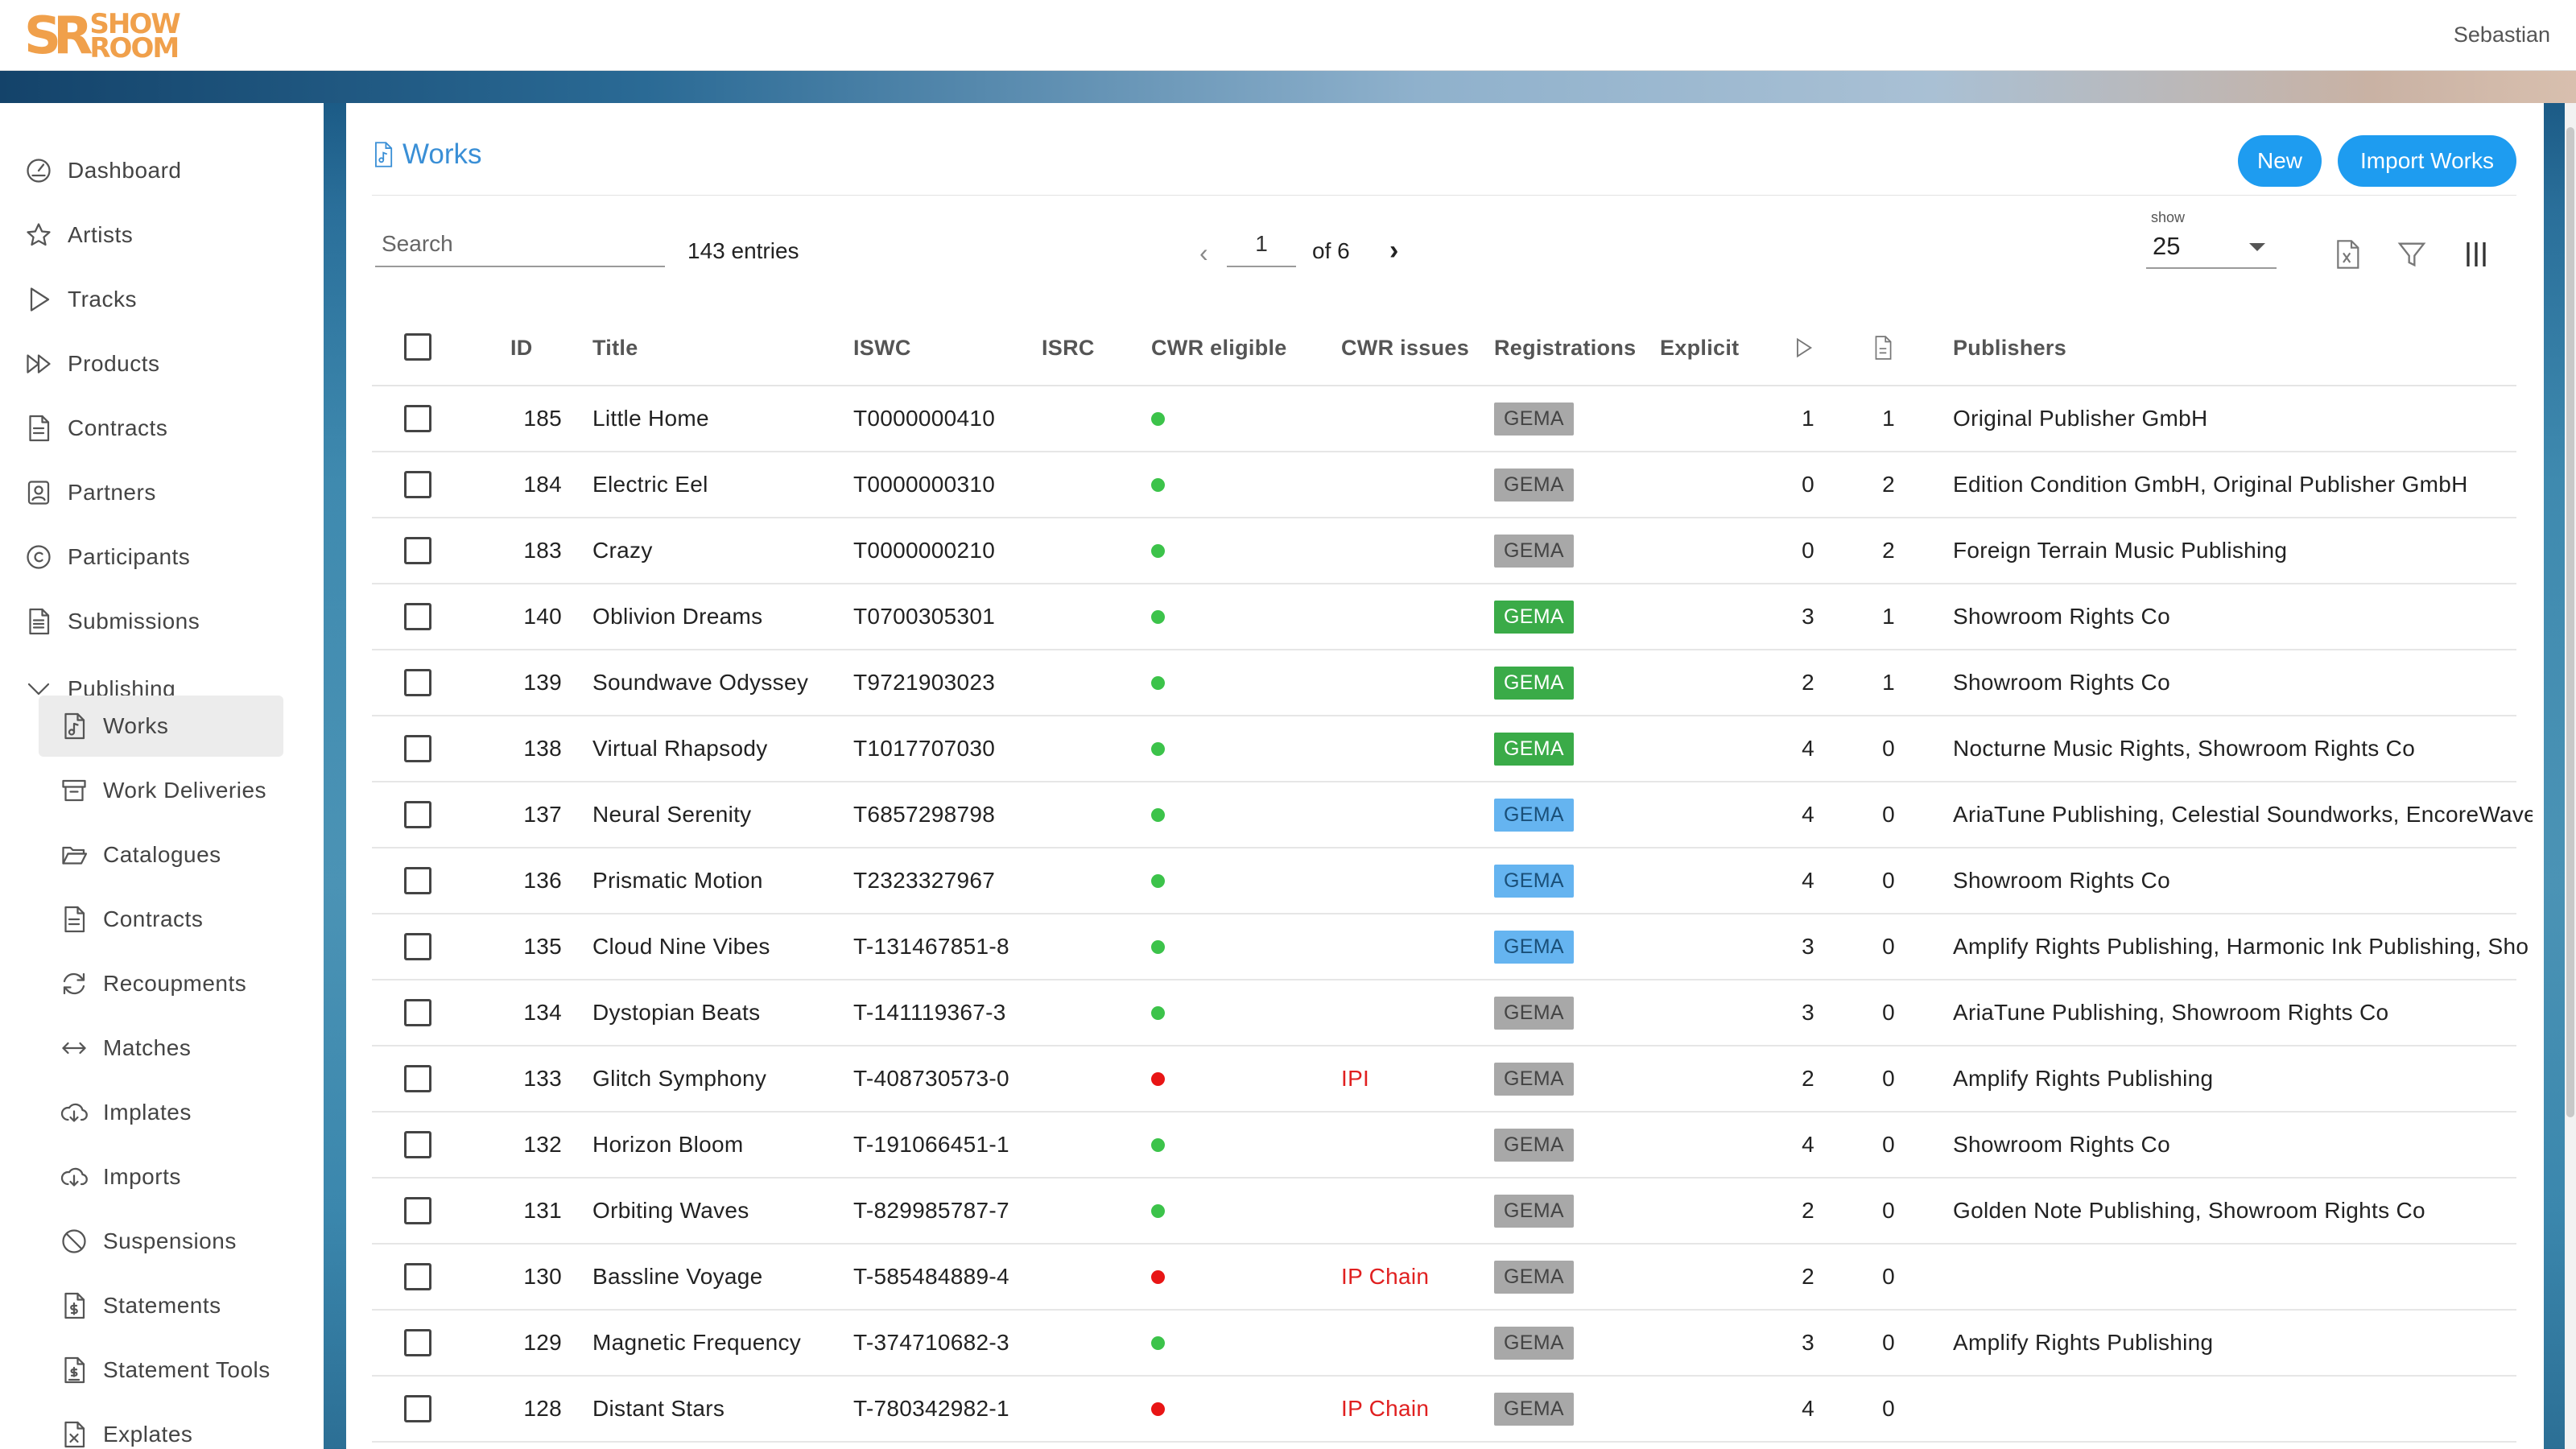 The width and height of the screenshot is (2576, 1449). Describe the element at coordinates (161, 983) in the screenshot. I see `sidebar-subitem-recoupments: Recoupments` at that location.